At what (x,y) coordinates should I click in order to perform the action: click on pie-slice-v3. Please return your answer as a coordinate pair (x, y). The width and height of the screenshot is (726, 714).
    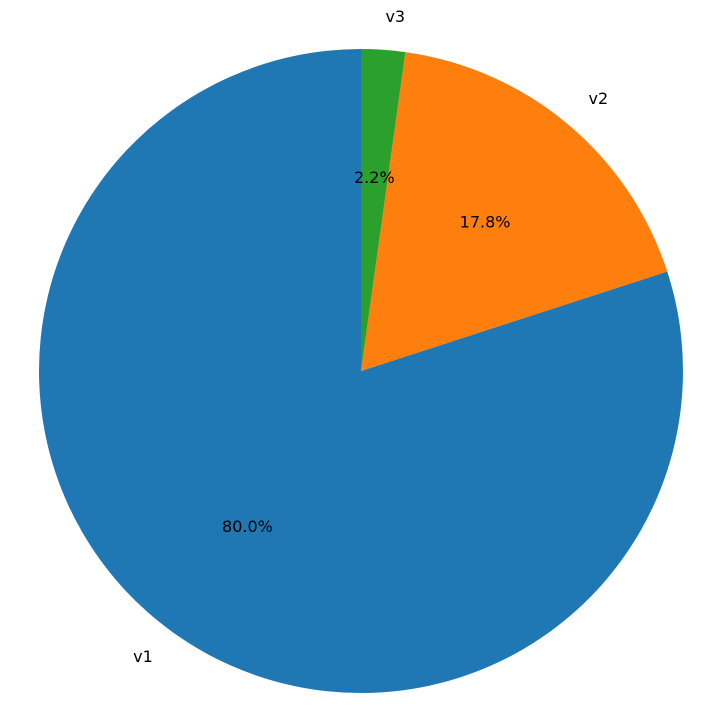
    Looking at the image, I should click on (383, 210).